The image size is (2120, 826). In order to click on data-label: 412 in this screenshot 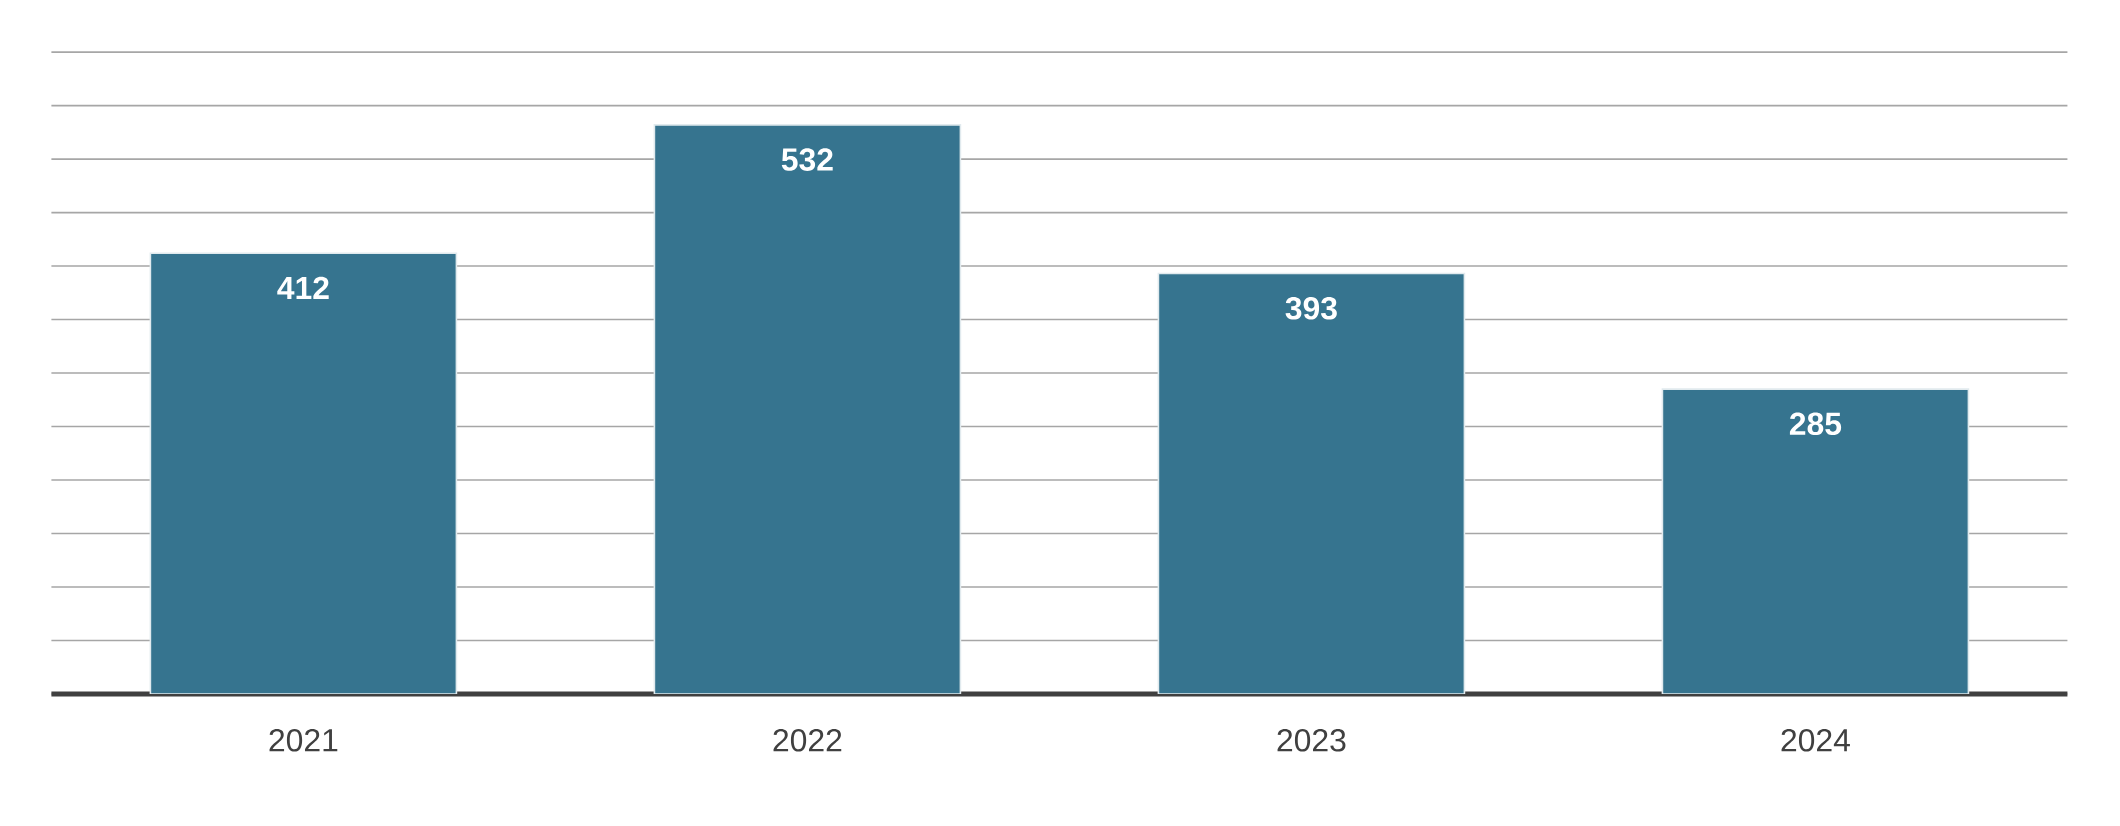, I will do `click(303, 287)`.